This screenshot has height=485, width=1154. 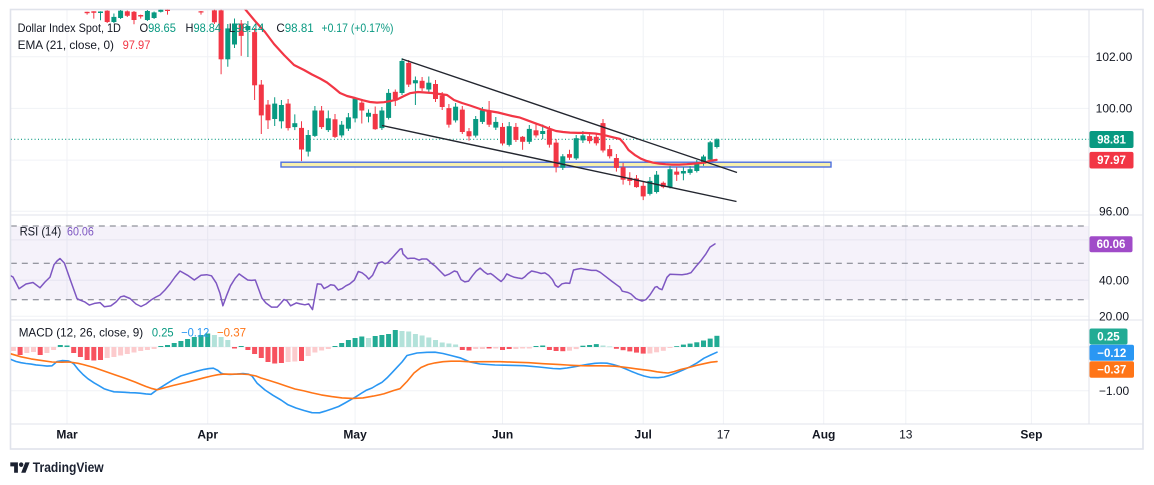 What do you see at coordinates (207, 435) in the screenshot?
I see `svg-text: Apr` at bounding box center [207, 435].